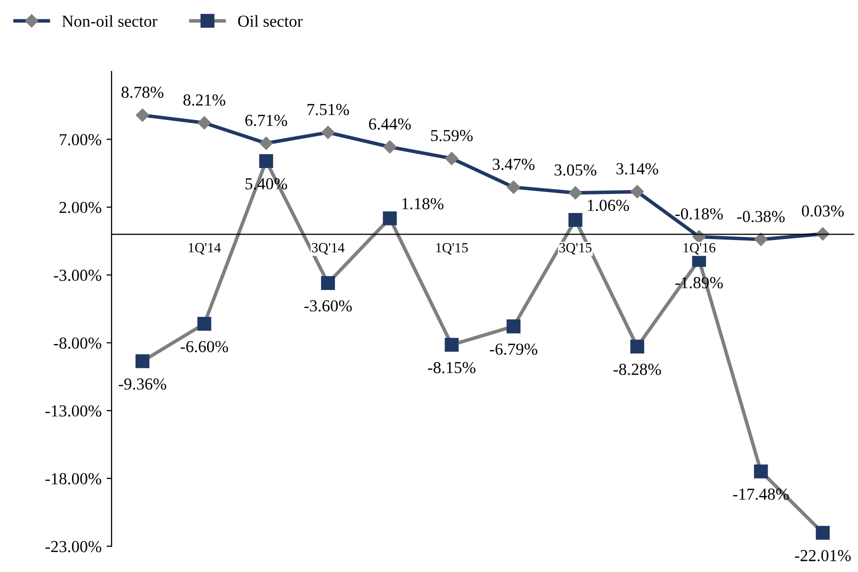  I want to click on data-label: 3.47%, so click(513, 164).